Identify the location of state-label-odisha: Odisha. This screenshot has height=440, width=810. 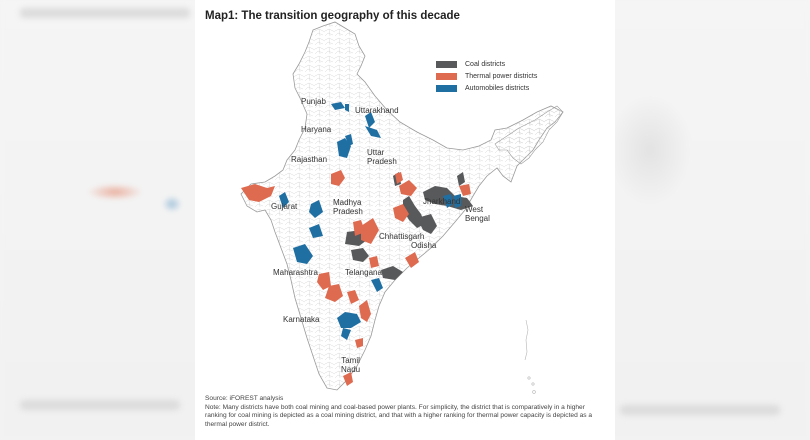
(424, 245).